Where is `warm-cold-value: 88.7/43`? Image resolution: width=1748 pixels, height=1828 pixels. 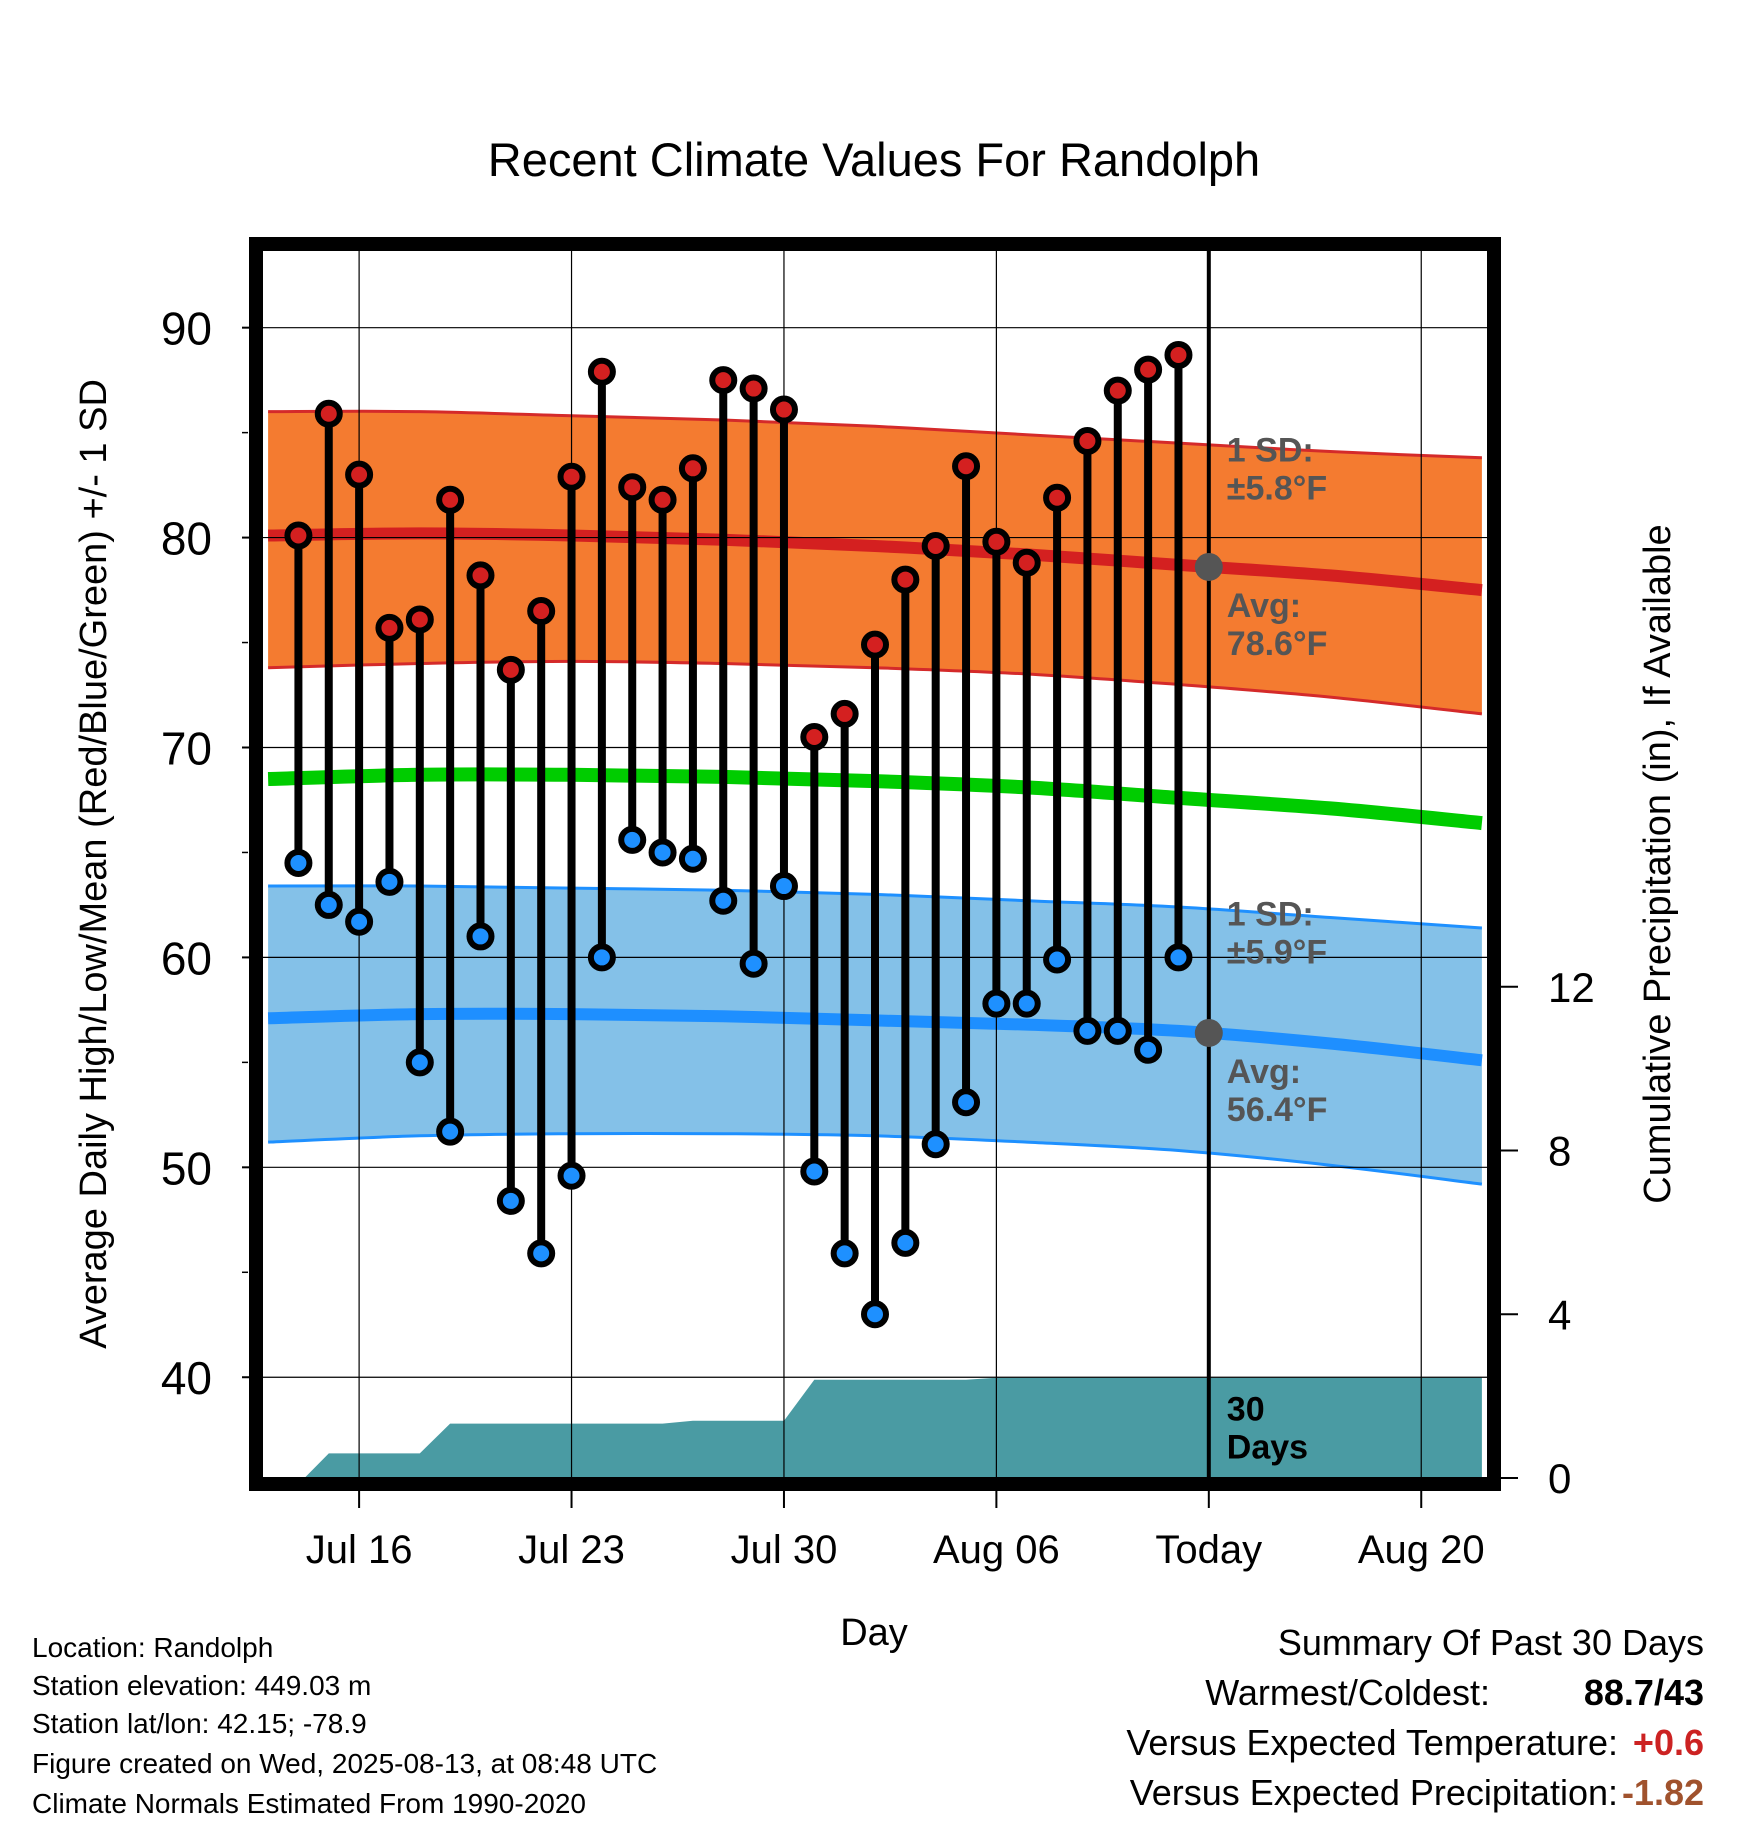 warm-cold-value: 88.7/43 is located at coordinates (1643, 1692).